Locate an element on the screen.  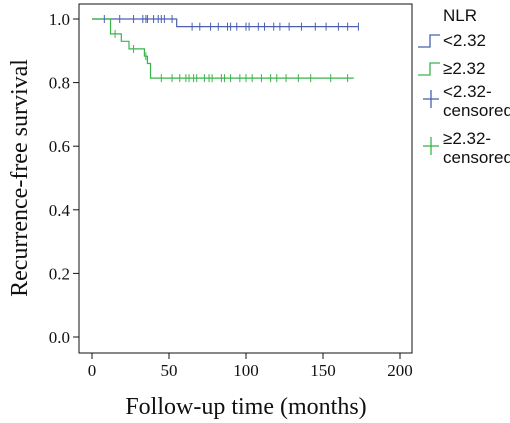
legend-label: <2.32- is located at coordinates (467, 91).